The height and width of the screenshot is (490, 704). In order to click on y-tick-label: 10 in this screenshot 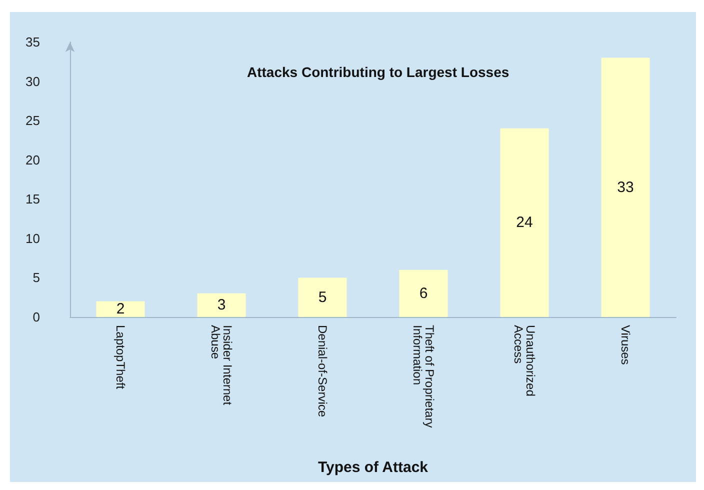, I will do `click(33, 238)`.